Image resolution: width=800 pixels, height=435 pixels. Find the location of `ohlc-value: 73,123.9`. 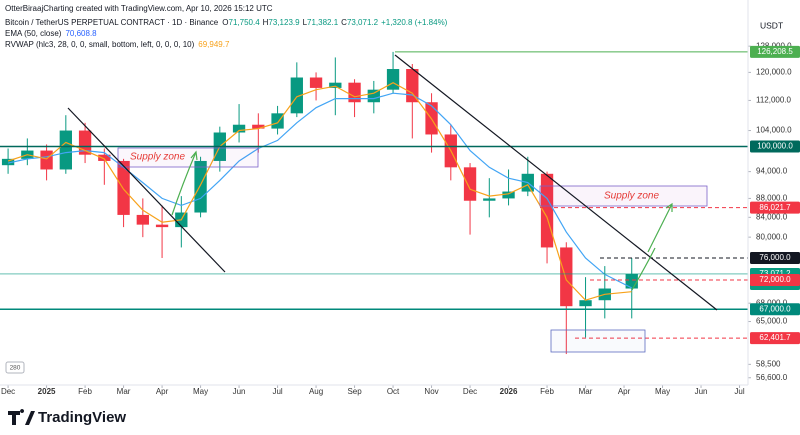

ohlc-value: 73,123.9 is located at coordinates (284, 22).